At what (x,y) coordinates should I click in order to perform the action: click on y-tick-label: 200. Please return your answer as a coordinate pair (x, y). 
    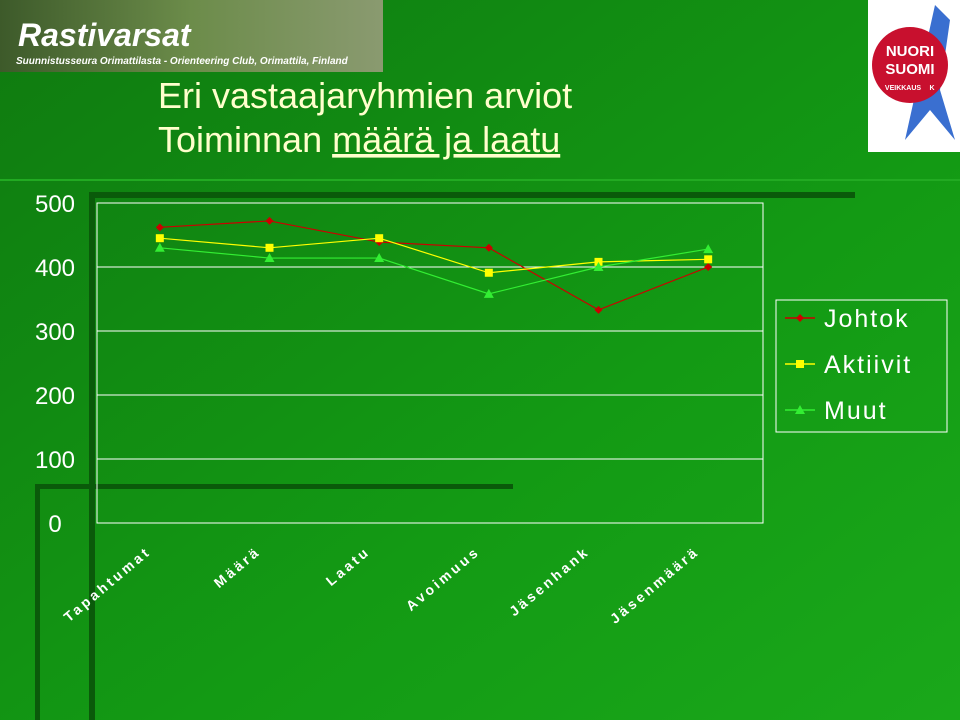
    Looking at the image, I should click on (55, 396).